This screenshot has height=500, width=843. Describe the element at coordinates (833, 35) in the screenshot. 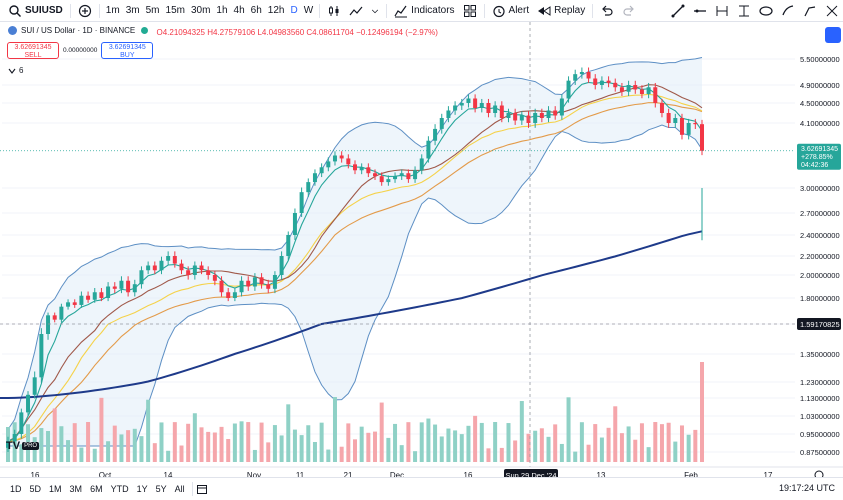

I see `chart-settings-icon` at that location.